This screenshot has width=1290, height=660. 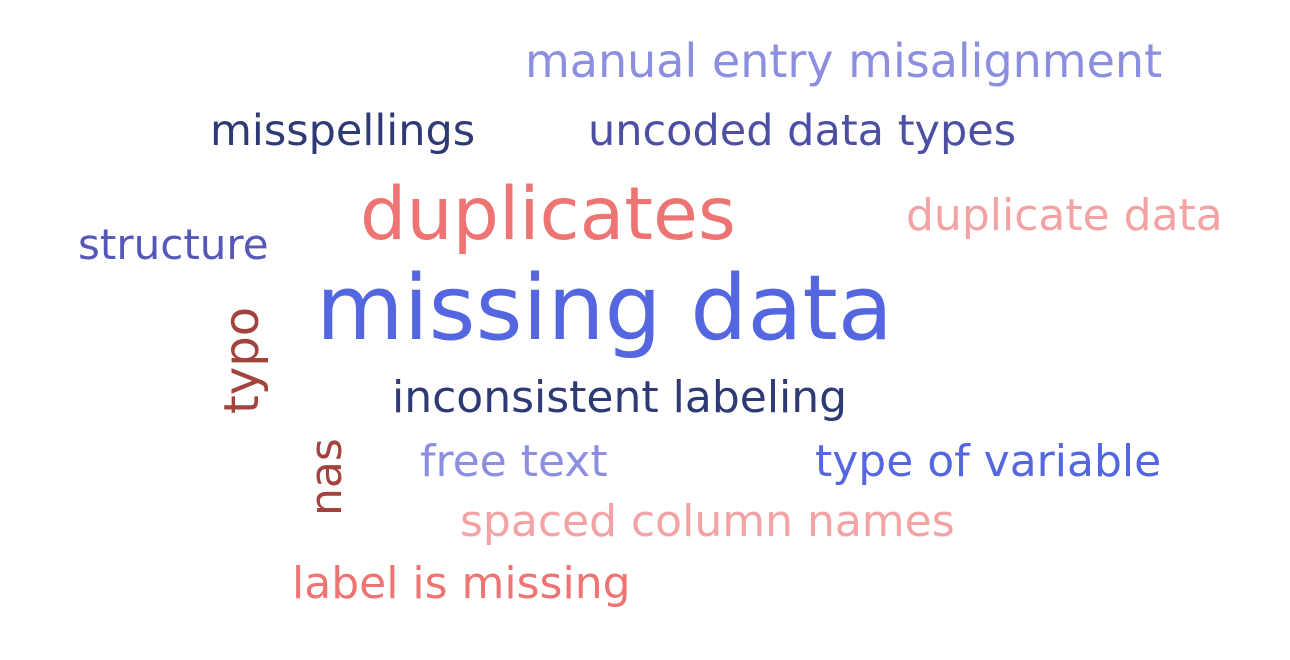 What do you see at coordinates (343, 131) in the screenshot?
I see `word-misspellings: misspellings` at bounding box center [343, 131].